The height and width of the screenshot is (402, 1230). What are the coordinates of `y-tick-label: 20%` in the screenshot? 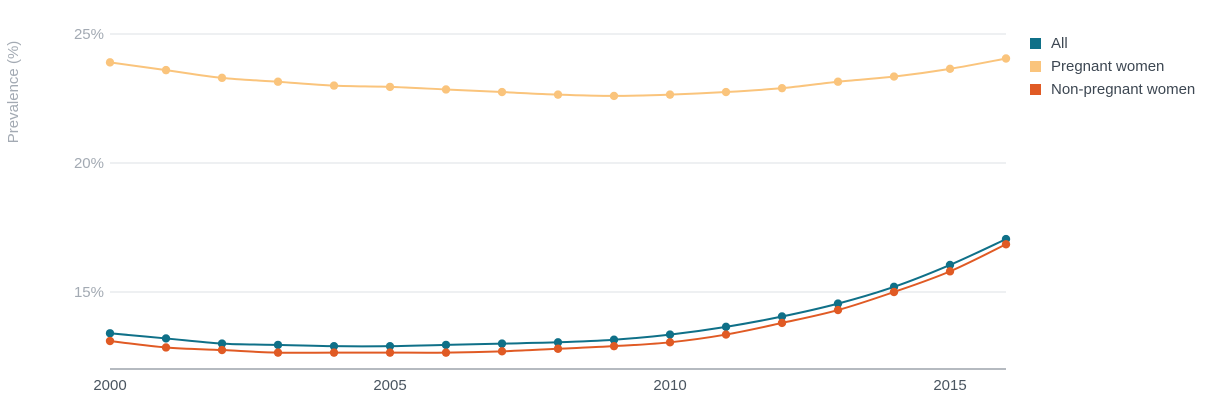 It's located at (89, 163).